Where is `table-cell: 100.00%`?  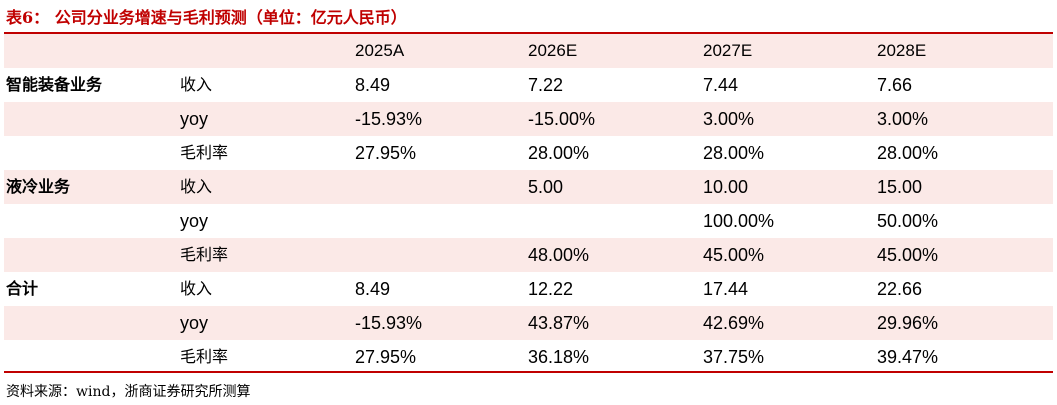
table-cell: 100.00% is located at coordinates (739, 221).